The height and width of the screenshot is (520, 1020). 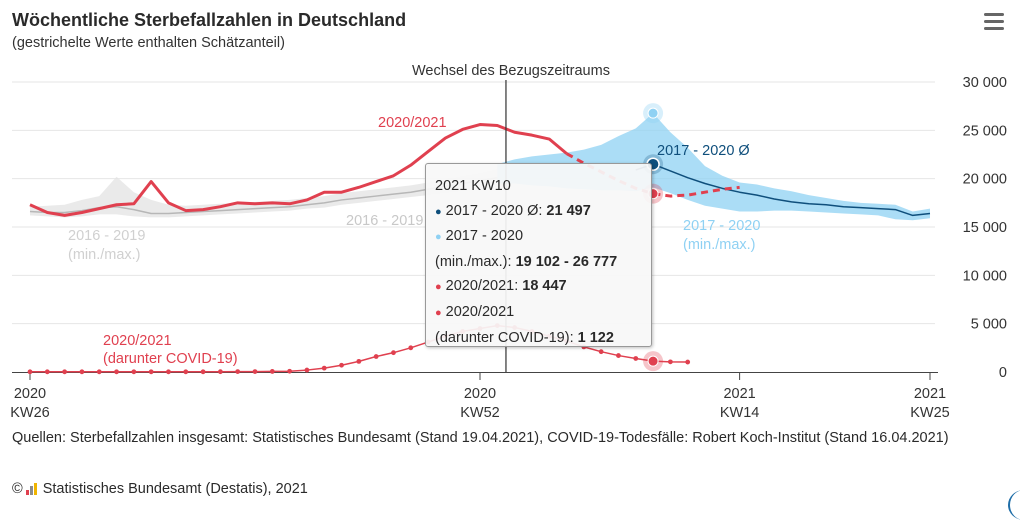 I want to click on copyright-symbol: ©, so click(x=17, y=489).